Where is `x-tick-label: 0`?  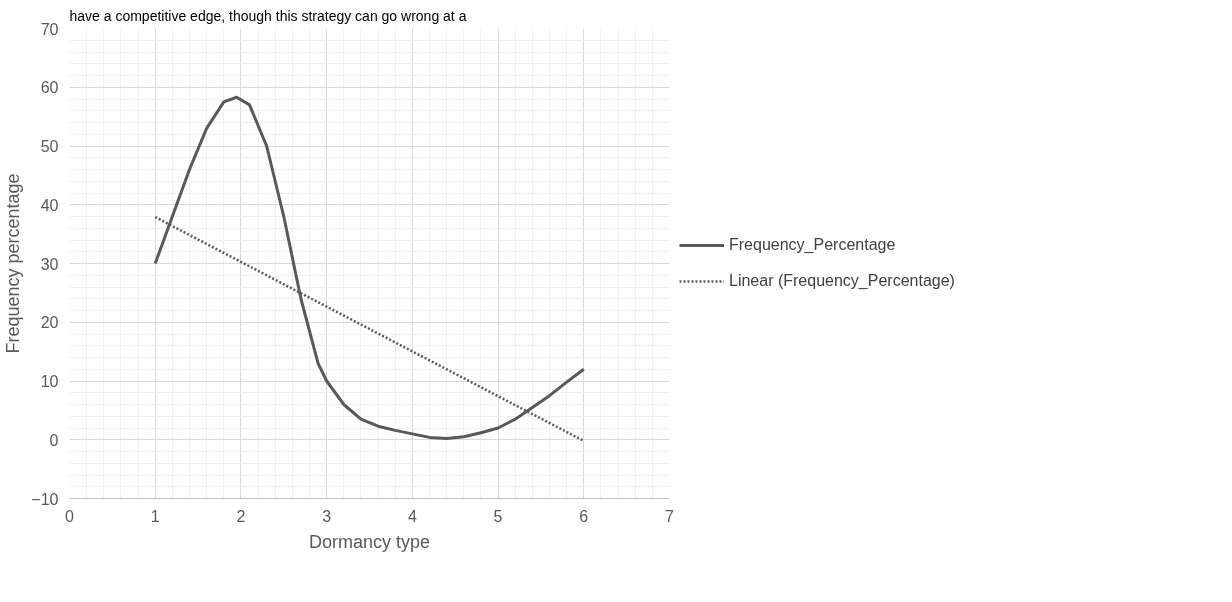
x-tick-label: 0 is located at coordinates (70, 516).